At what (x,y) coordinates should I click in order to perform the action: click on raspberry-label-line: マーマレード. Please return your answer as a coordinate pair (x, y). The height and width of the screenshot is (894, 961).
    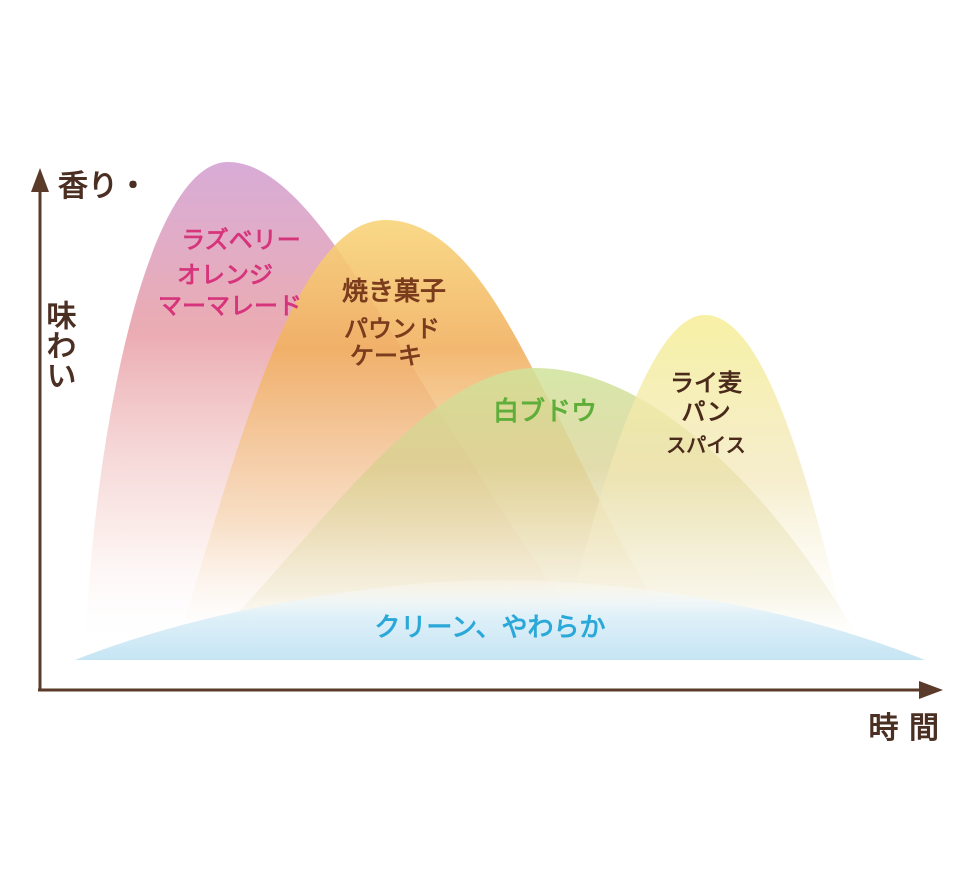
    Looking at the image, I should click on (230, 305).